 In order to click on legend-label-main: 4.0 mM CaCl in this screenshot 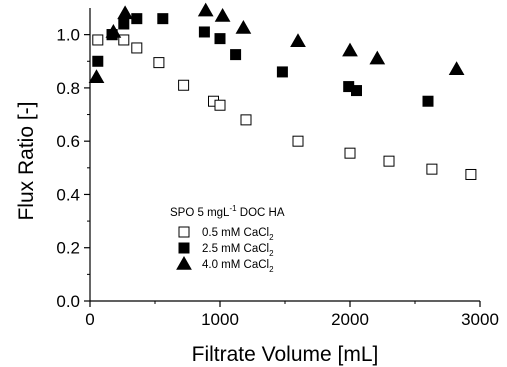, I will do `click(235, 265)`.